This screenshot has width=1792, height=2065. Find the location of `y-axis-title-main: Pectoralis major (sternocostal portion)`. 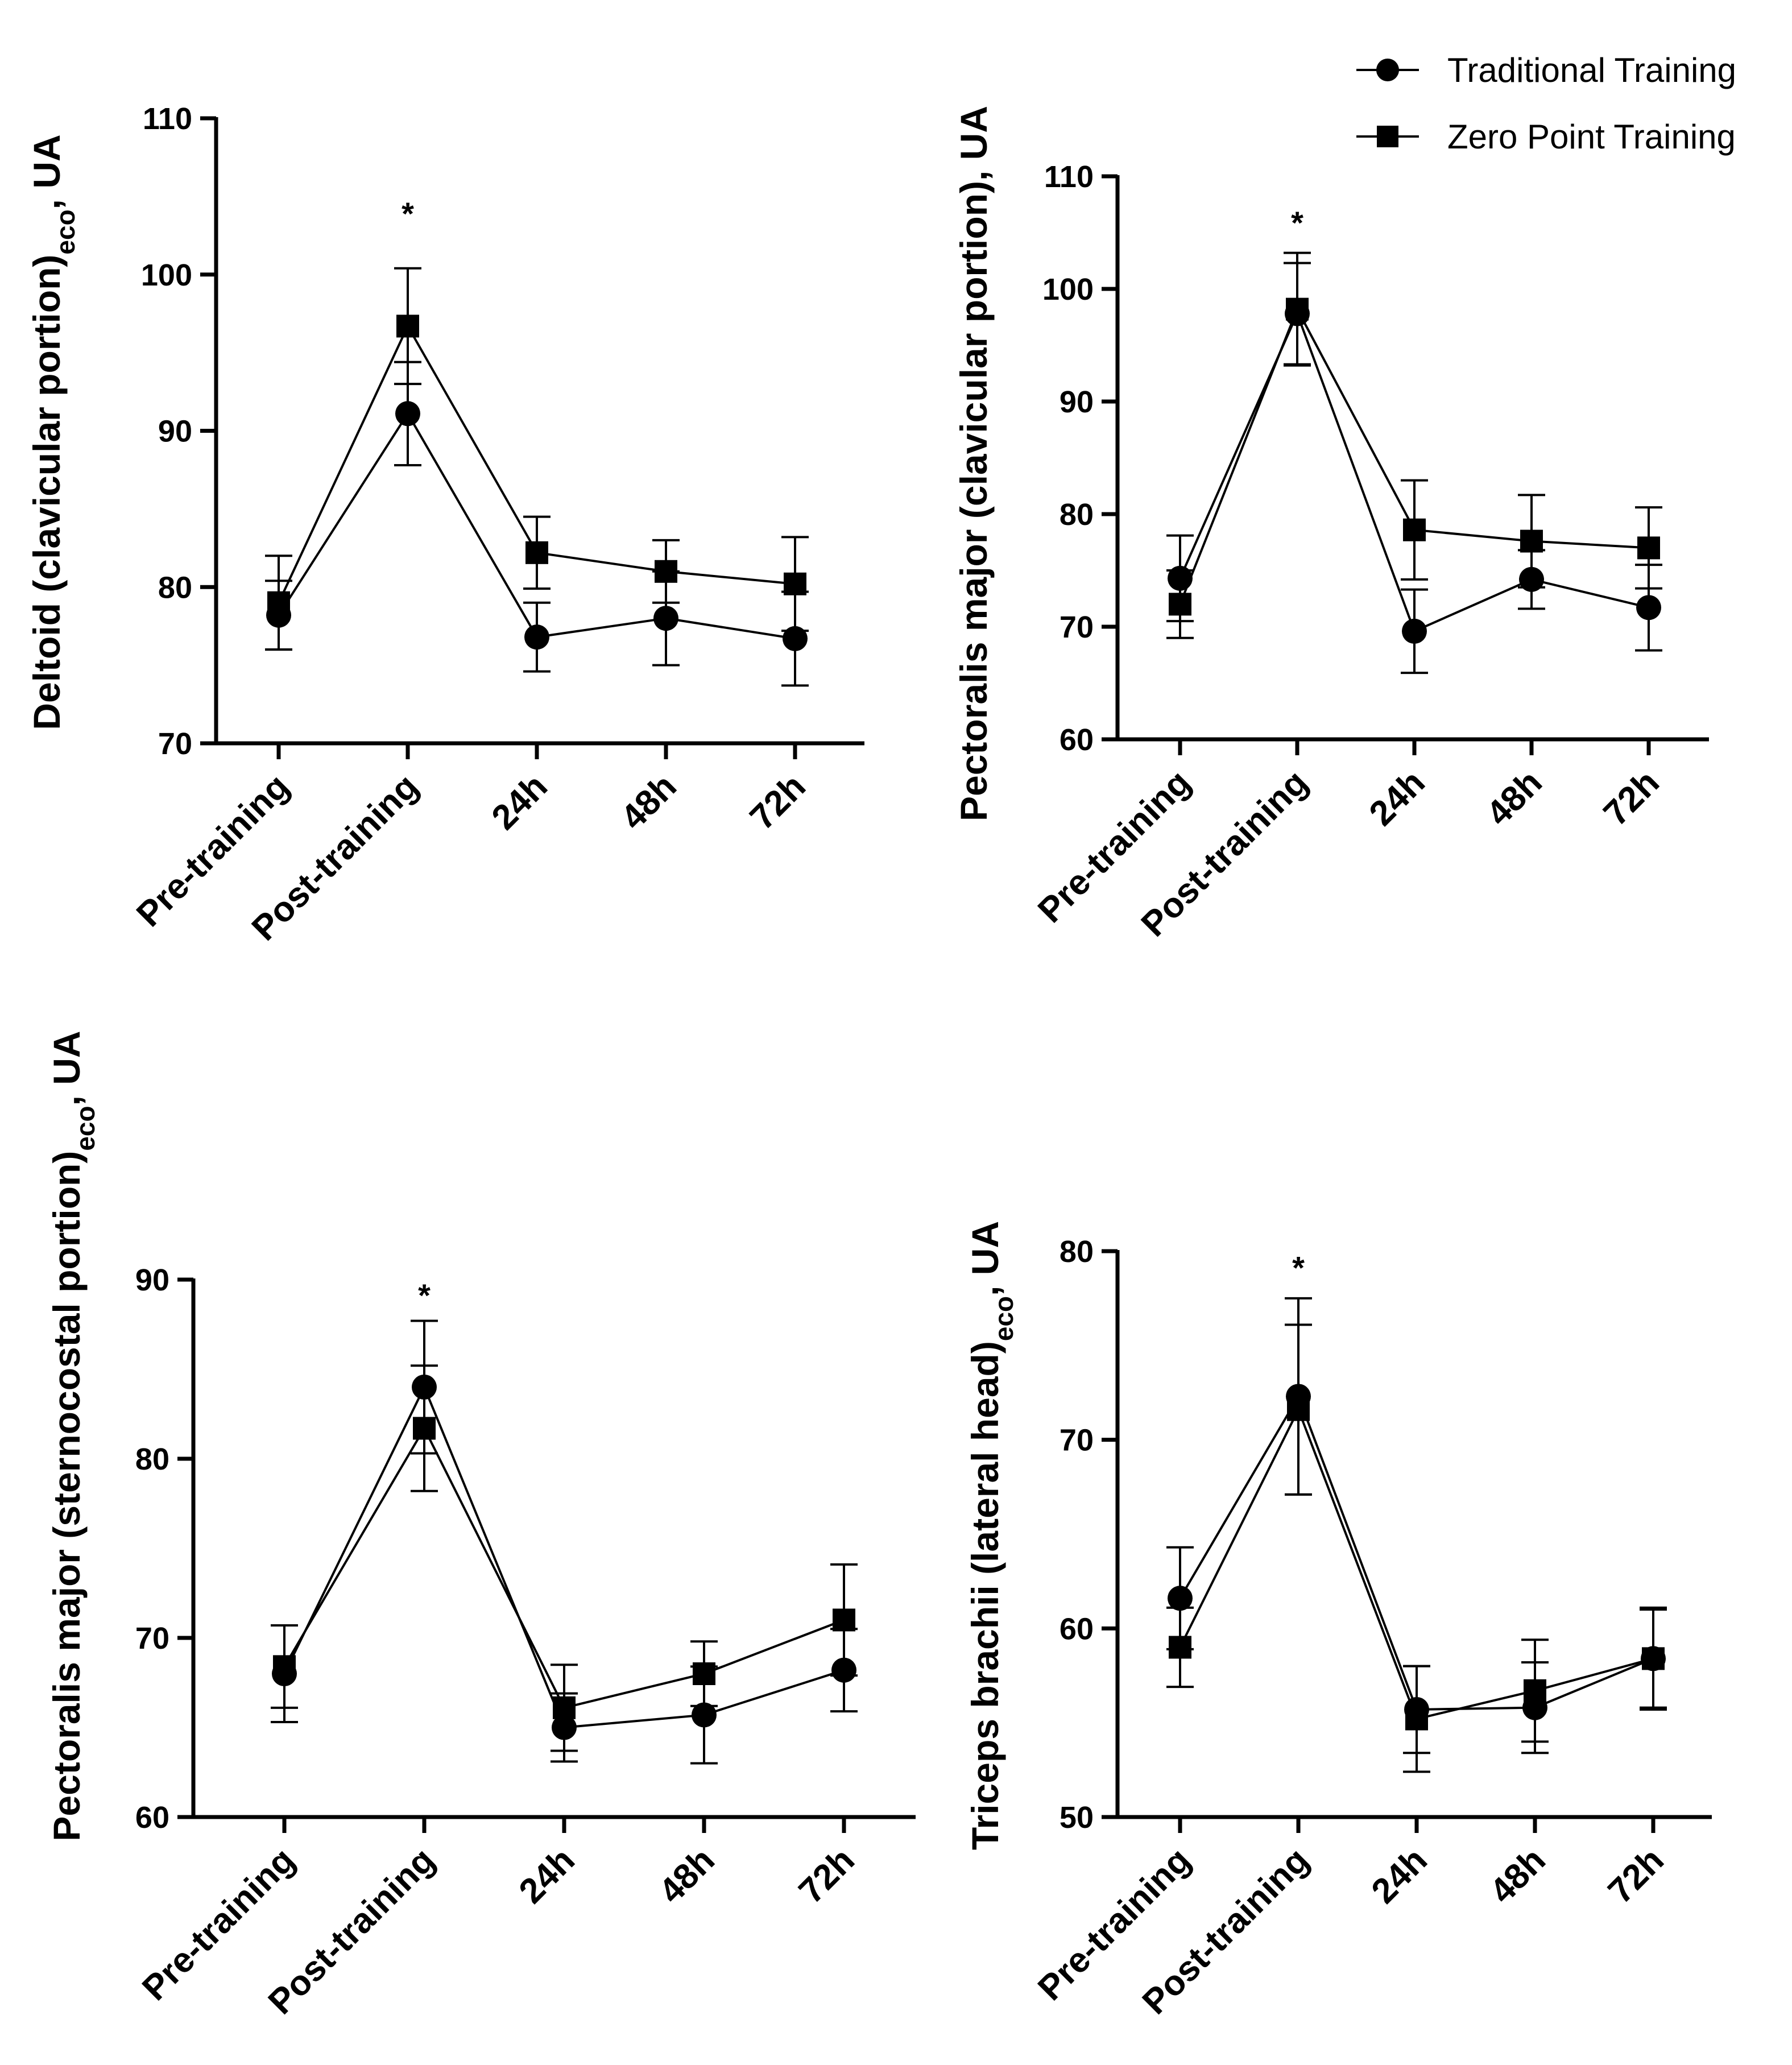

y-axis-title-main: Pectoralis major (sternocostal portion) is located at coordinates (66, 1496).